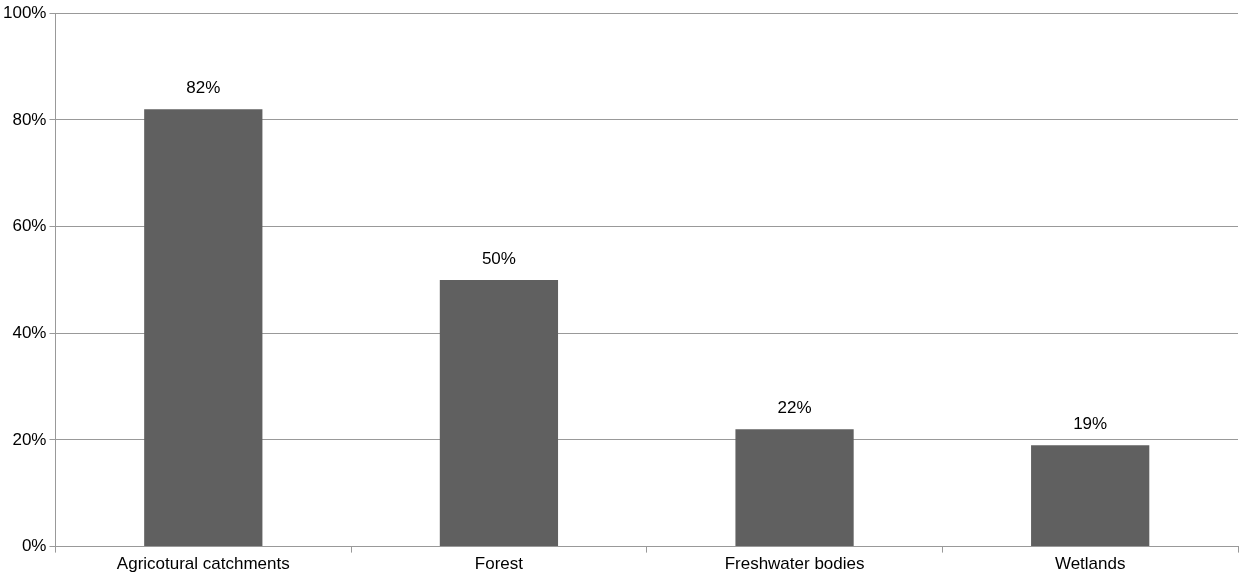  I want to click on x-tick-label: Forest, so click(499, 564).